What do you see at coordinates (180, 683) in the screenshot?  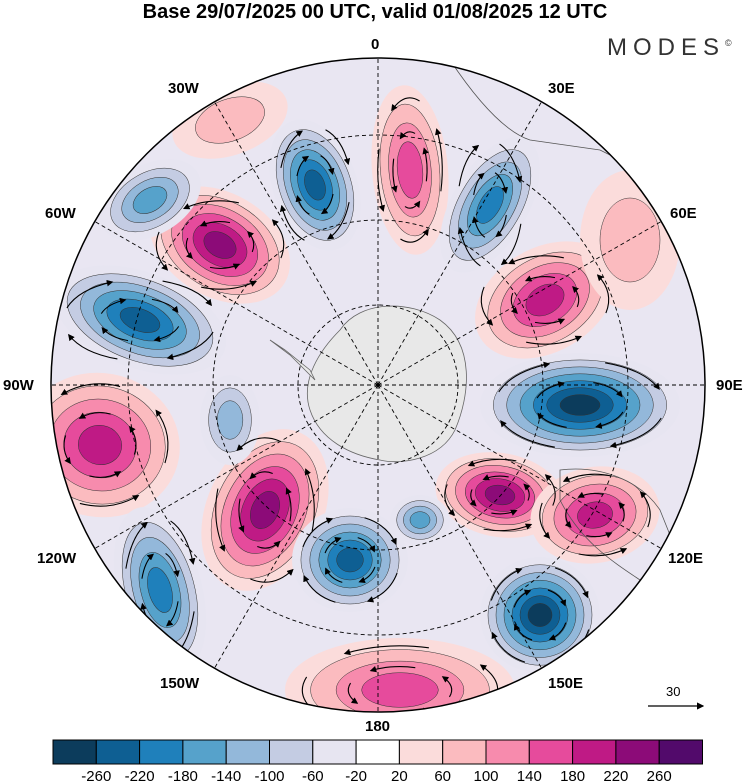 I see `lon-label-150w: 150W` at bounding box center [180, 683].